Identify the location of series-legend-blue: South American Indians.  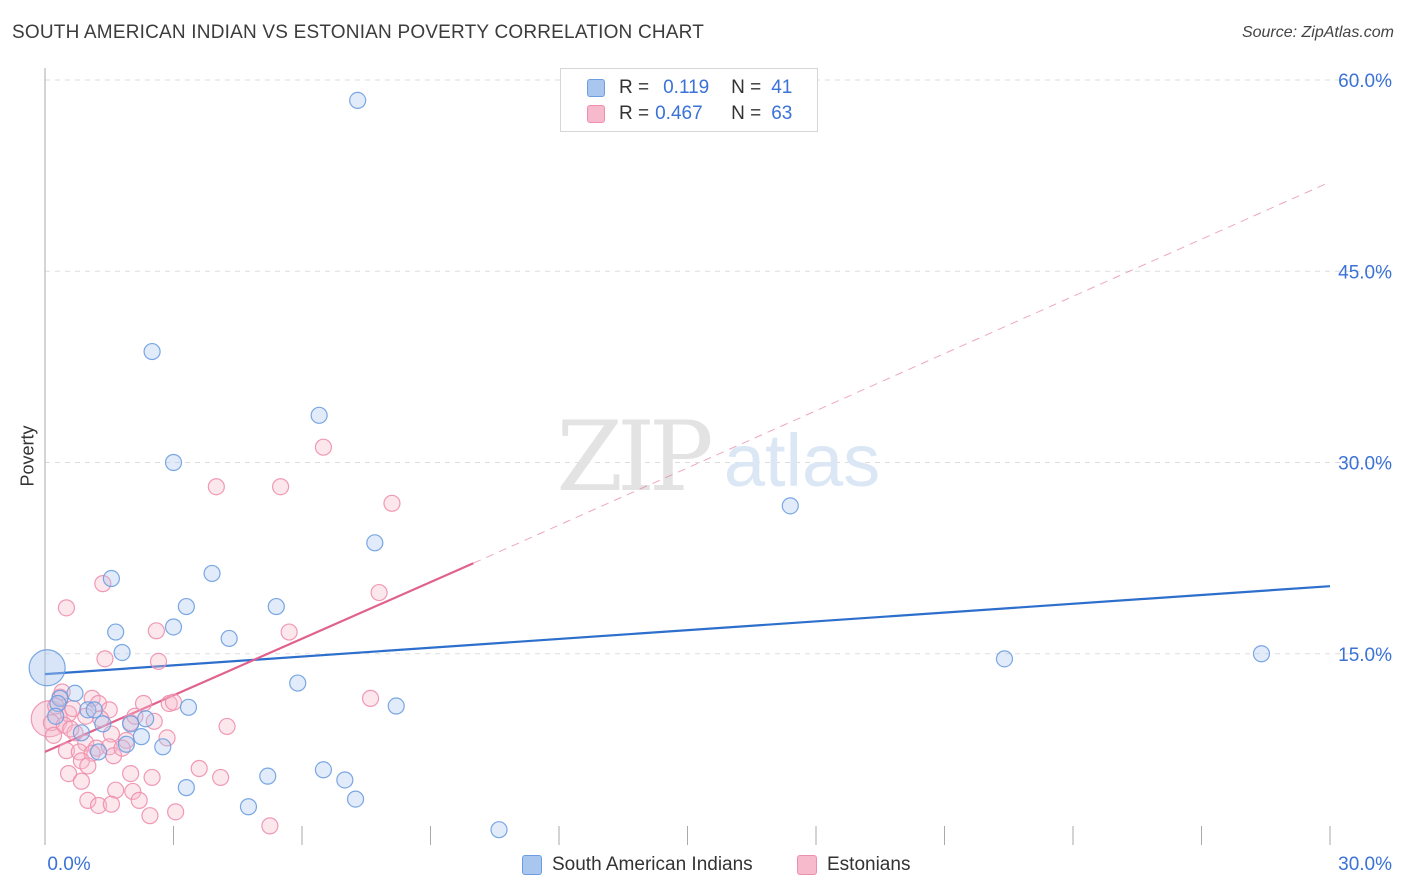
(637, 865).